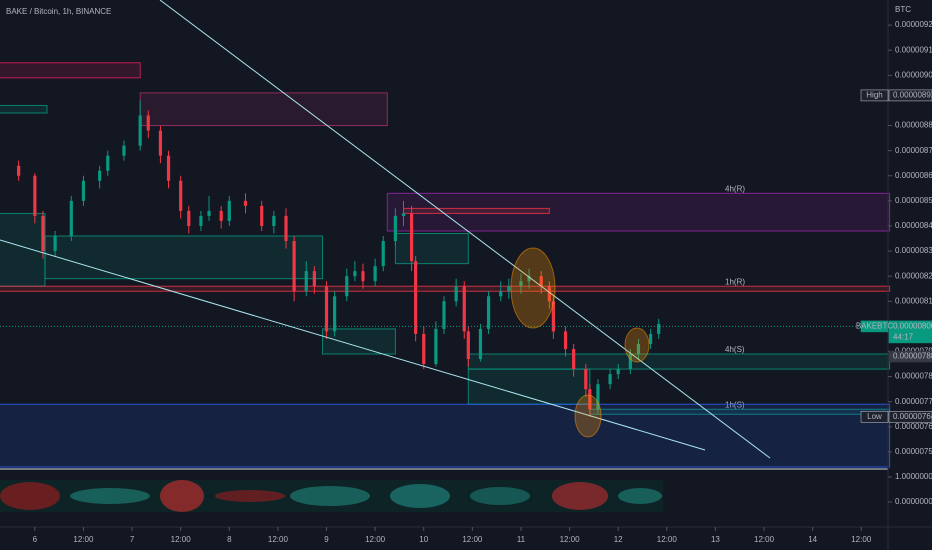 The image size is (932, 550). What do you see at coordinates (35, 539) in the screenshot?
I see `x-tick-label: 6` at bounding box center [35, 539].